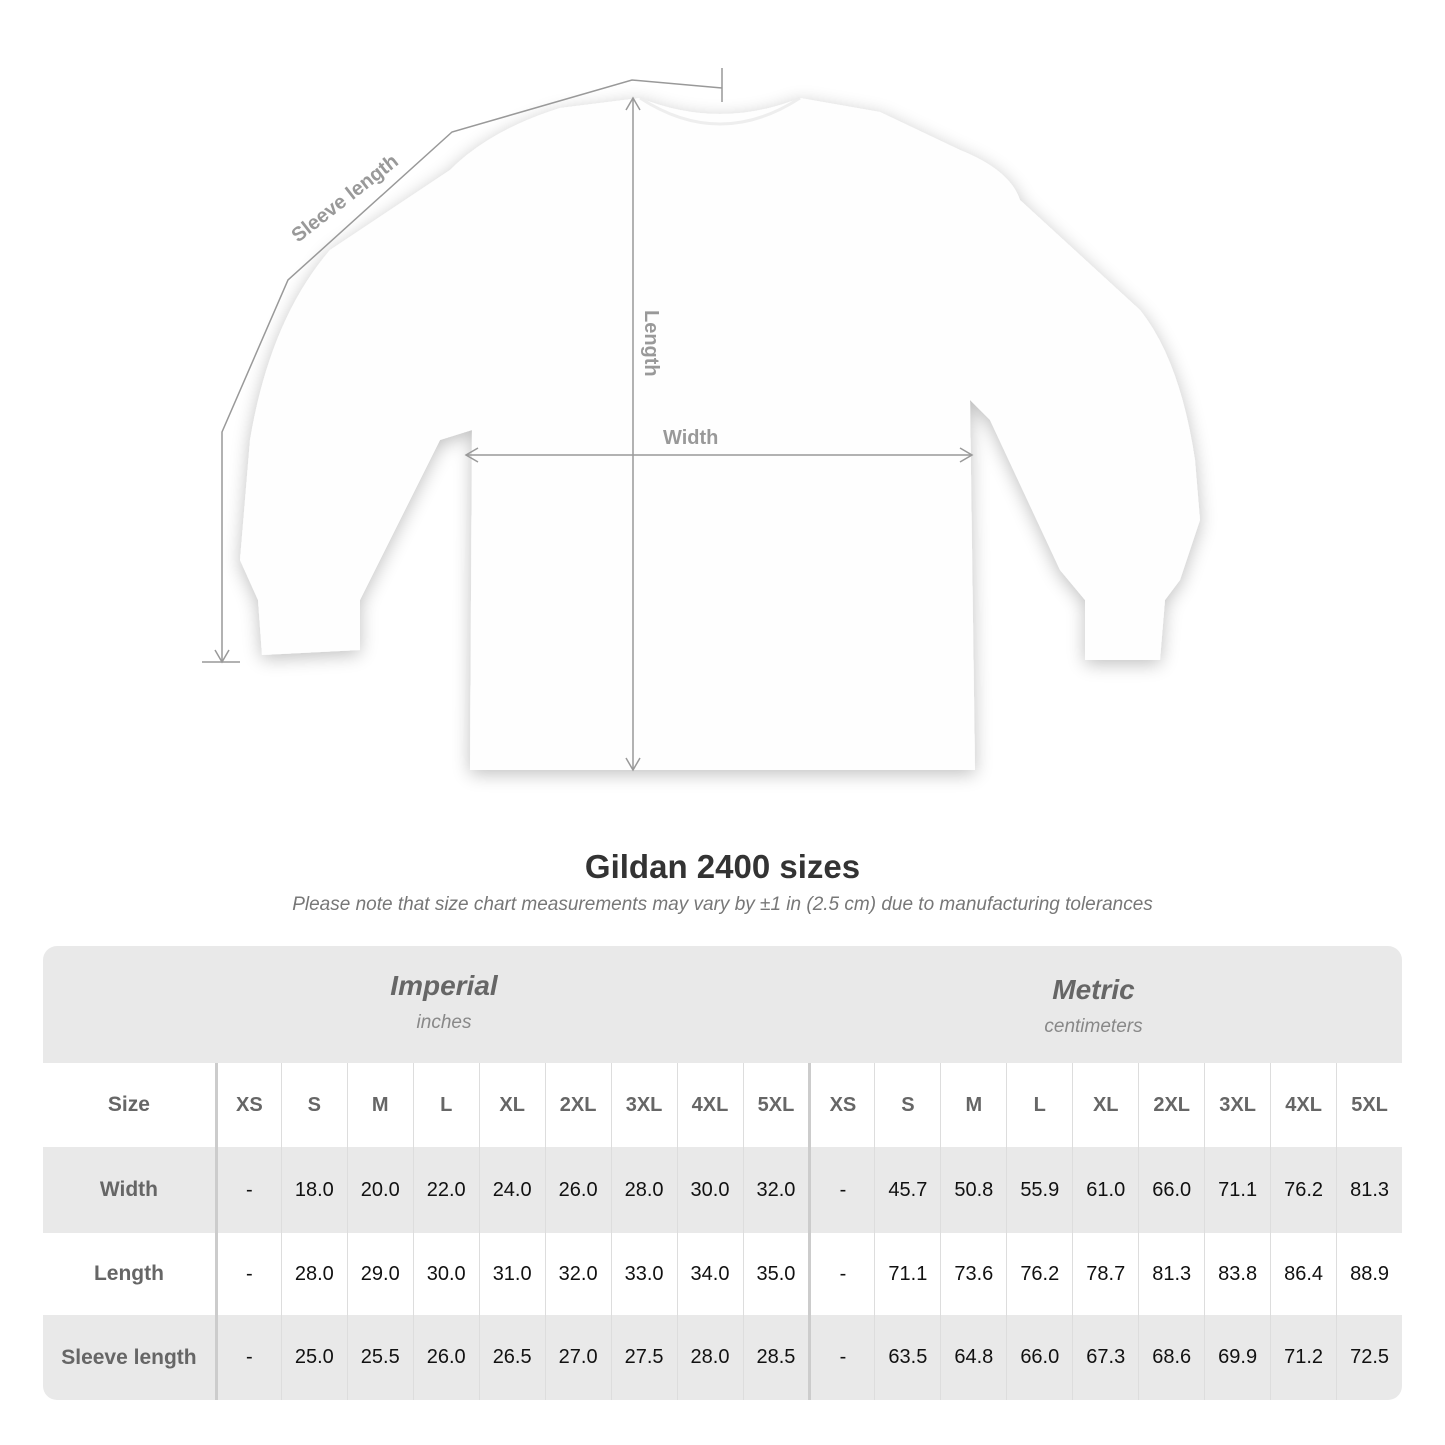 The image size is (1445, 1445). Describe the element at coordinates (1105, 1357) in the screenshot. I see `metric-value-cell: 67.3` at that location.